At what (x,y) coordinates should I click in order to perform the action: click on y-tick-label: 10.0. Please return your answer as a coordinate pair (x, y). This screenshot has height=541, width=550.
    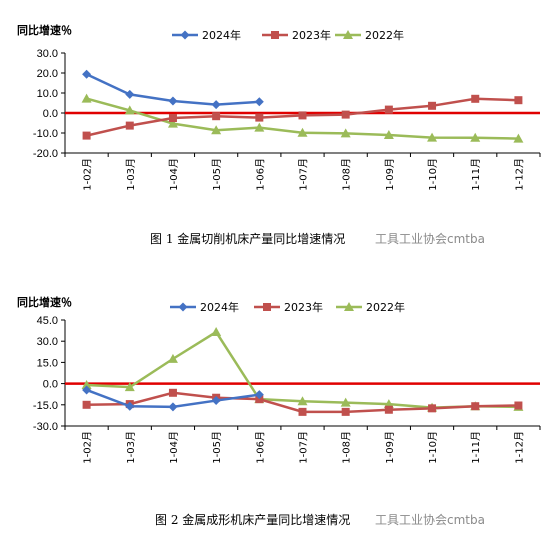
    Looking at the image, I should click on (47, 94).